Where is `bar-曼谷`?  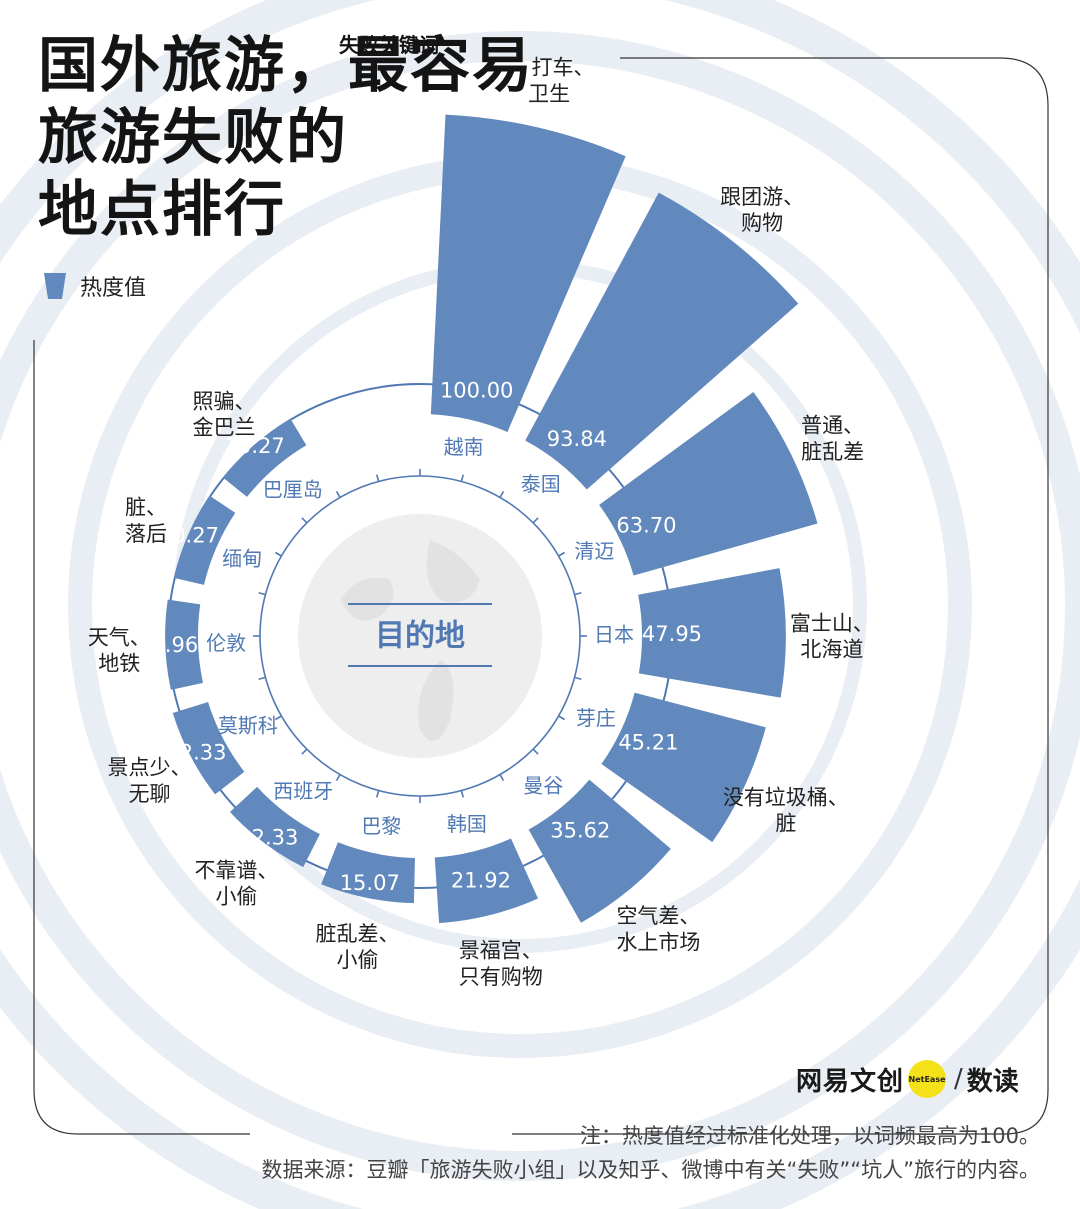
bar-曼谷 is located at coordinates (599, 851).